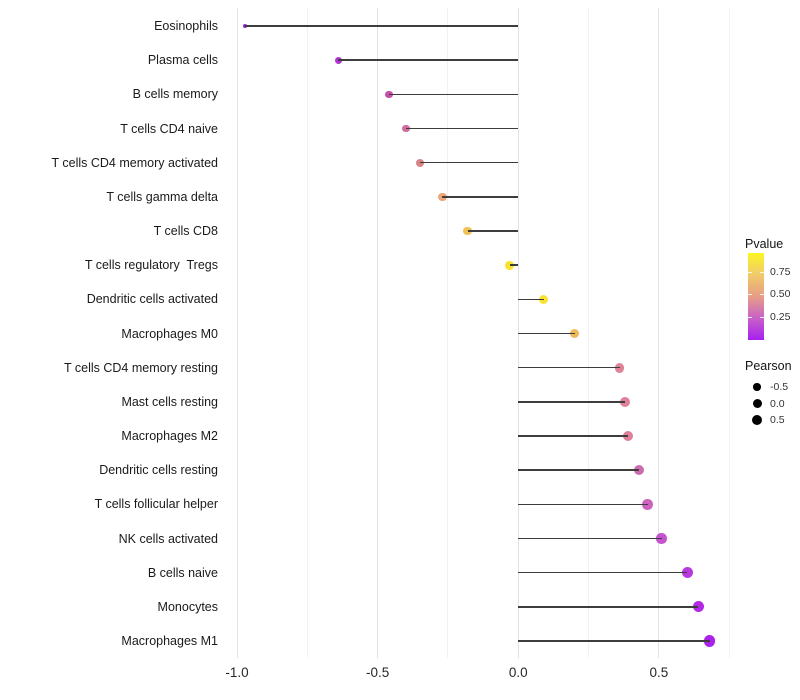  I want to click on pearson-legend-title: Pearson, so click(768, 366).